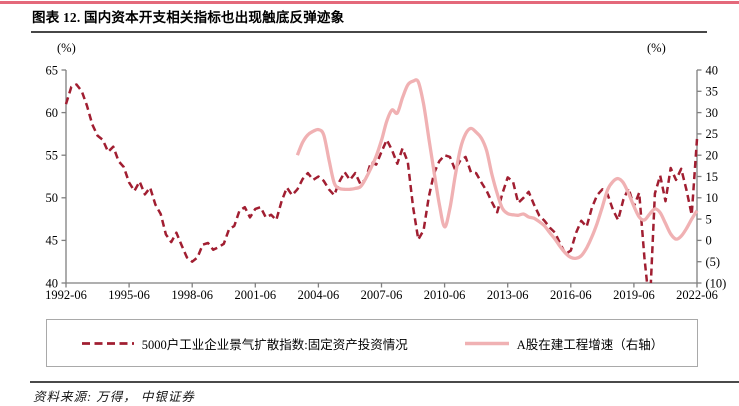 Image resolution: width=739 pixels, height=406 pixels. What do you see at coordinates (486, 343) in the screenshot?
I see `solid-line-swatch` at bounding box center [486, 343].